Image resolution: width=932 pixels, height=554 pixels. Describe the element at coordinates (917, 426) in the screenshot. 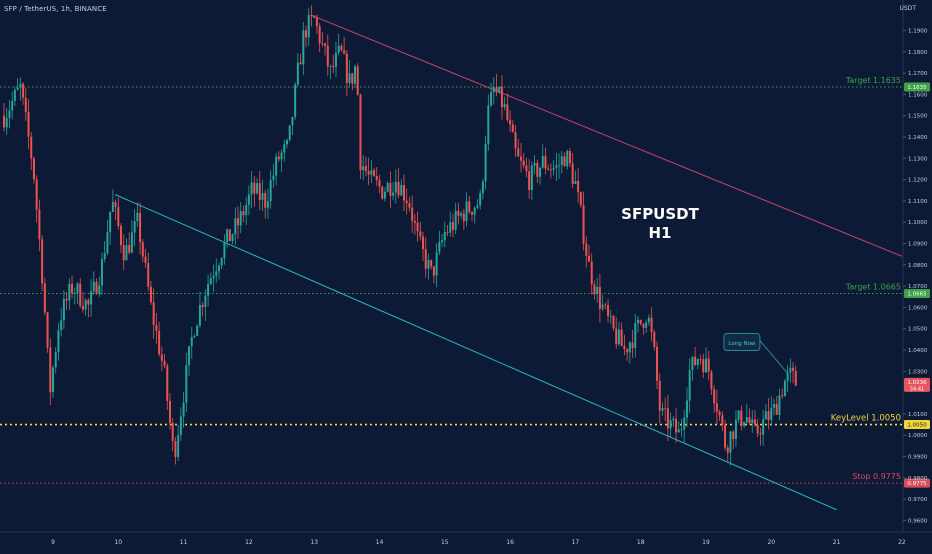

I see `level-price-tag-text: 1.0050` at that location.